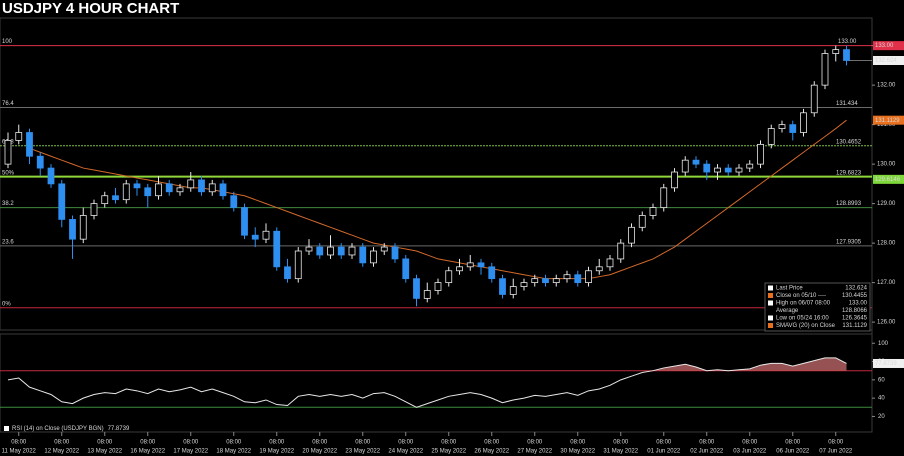  What do you see at coordinates (61, 452) in the screenshot?
I see `x-tick-date: 12 May 2022` at bounding box center [61, 452].